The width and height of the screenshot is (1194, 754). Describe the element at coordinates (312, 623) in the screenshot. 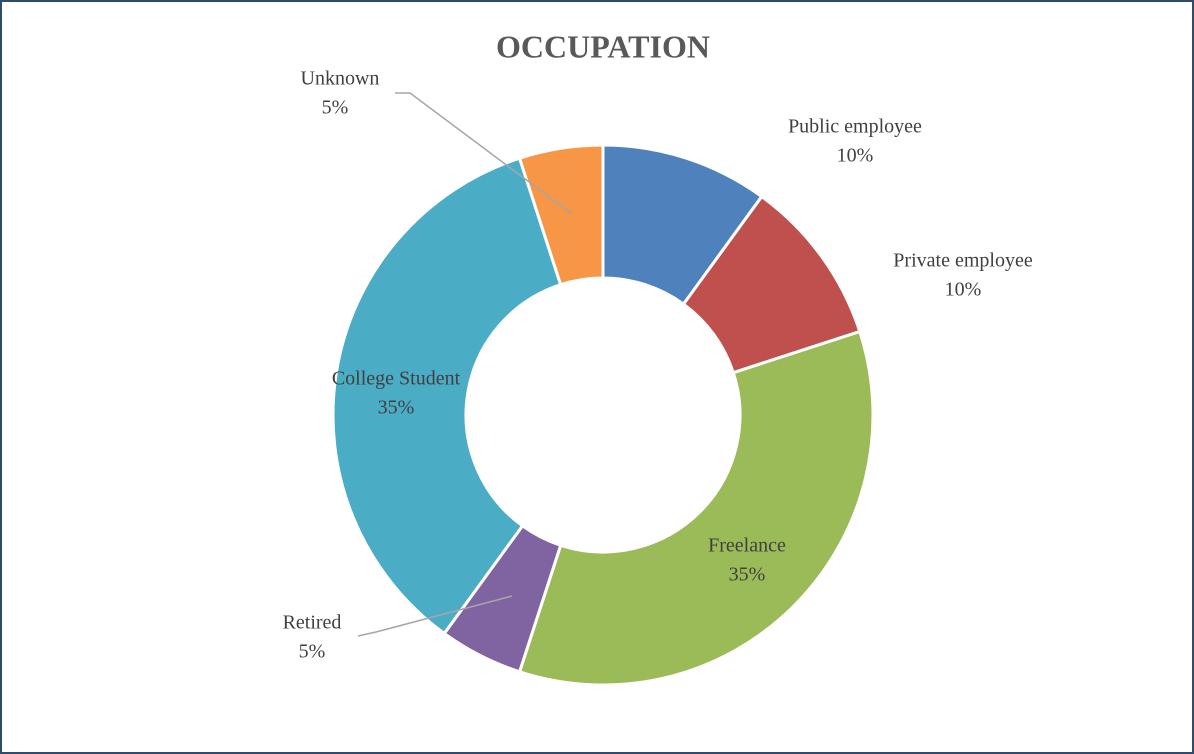

I see `data-label-name: Retired` at that location.